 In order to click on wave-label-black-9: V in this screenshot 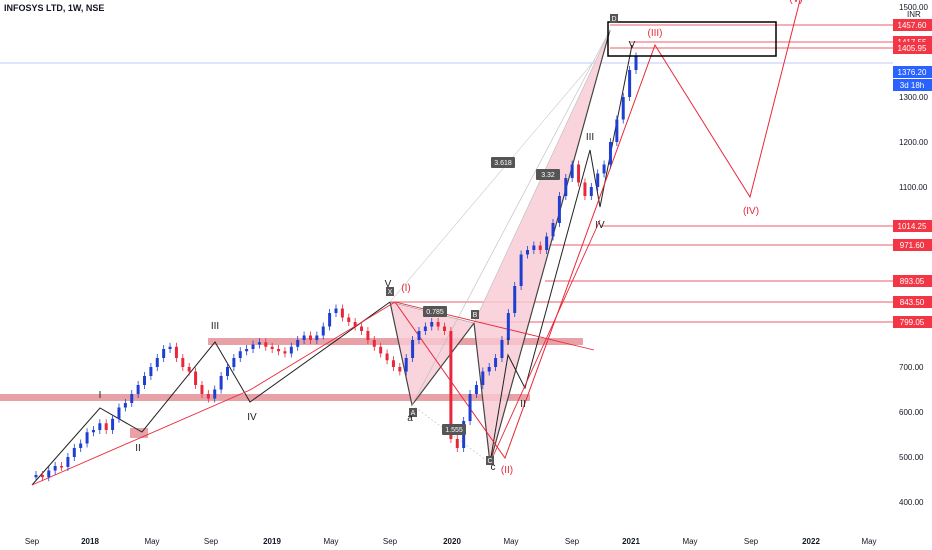, I will do `click(632, 45)`.